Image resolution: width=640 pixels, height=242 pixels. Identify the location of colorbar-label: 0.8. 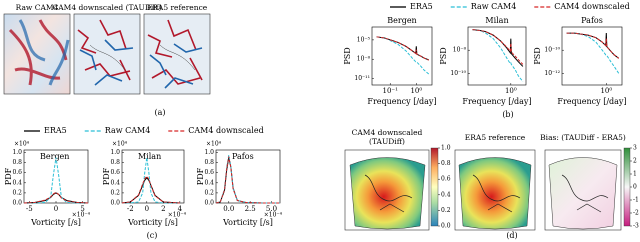
(446, 163).